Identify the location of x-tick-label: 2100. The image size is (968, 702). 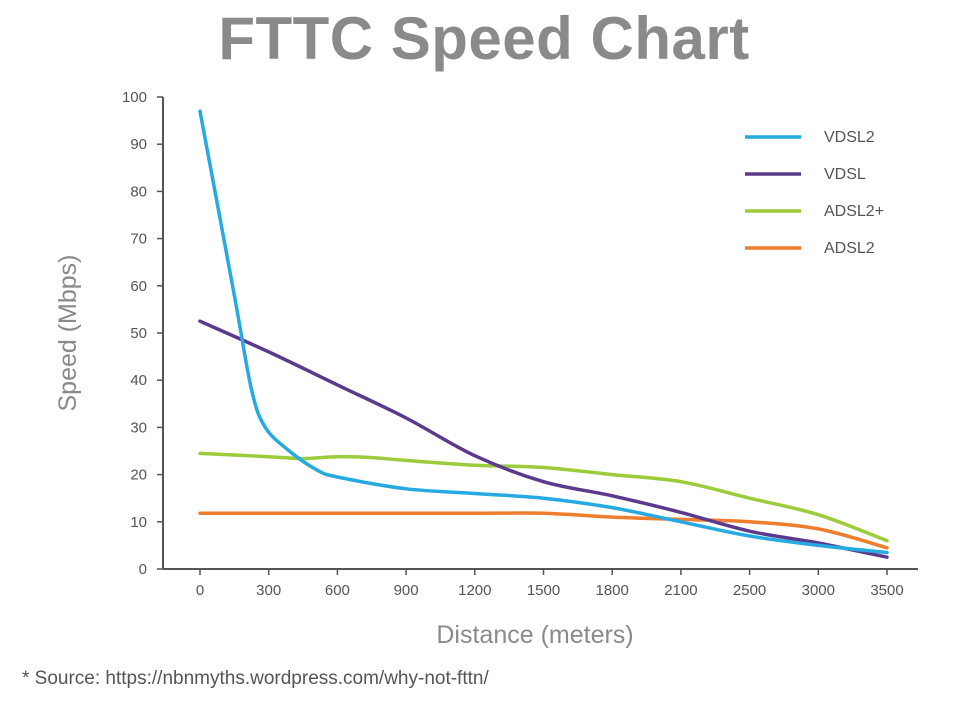
(680, 590).